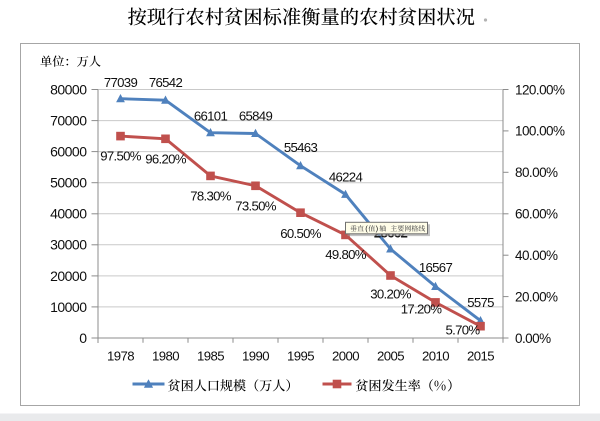 The width and height of the screenshot is (600, 421). What do you see at coordinates (165, 356) in the screenshot?
I see `svg-text: 1980` at bounding box center [165, 356].